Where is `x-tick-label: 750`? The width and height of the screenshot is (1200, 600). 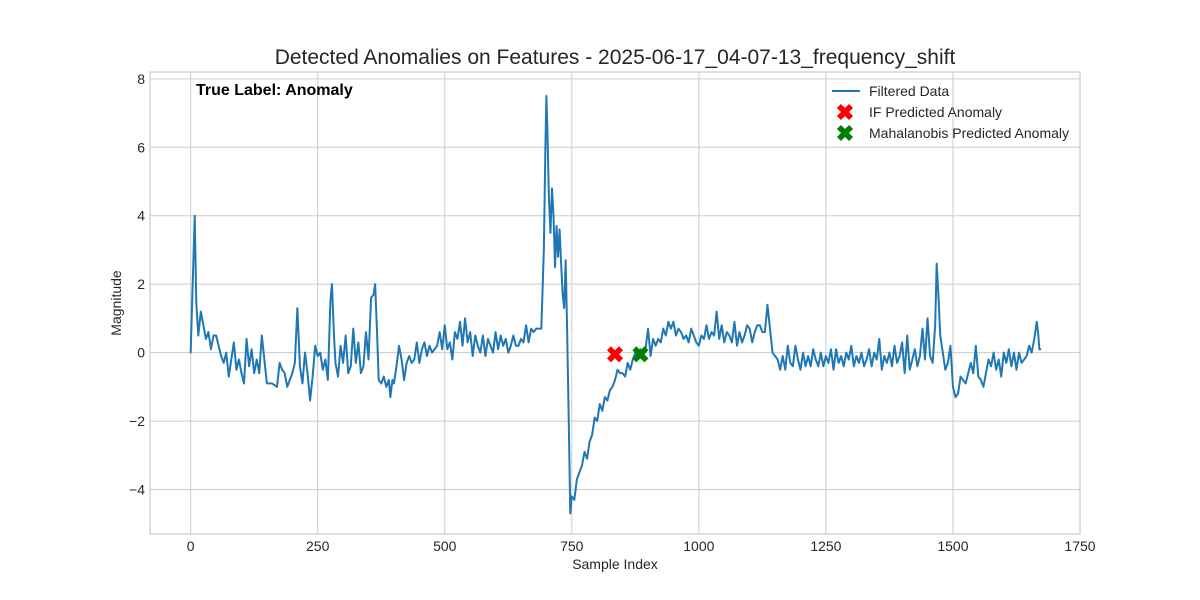 x-tick-label: 750 is located at coordinates (572, 546).